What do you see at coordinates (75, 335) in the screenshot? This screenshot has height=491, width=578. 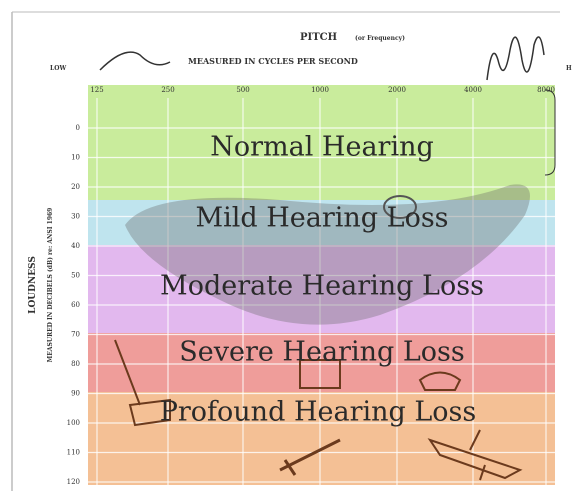 I see `y-tick-label: 70` at bounding box center [75, 335].